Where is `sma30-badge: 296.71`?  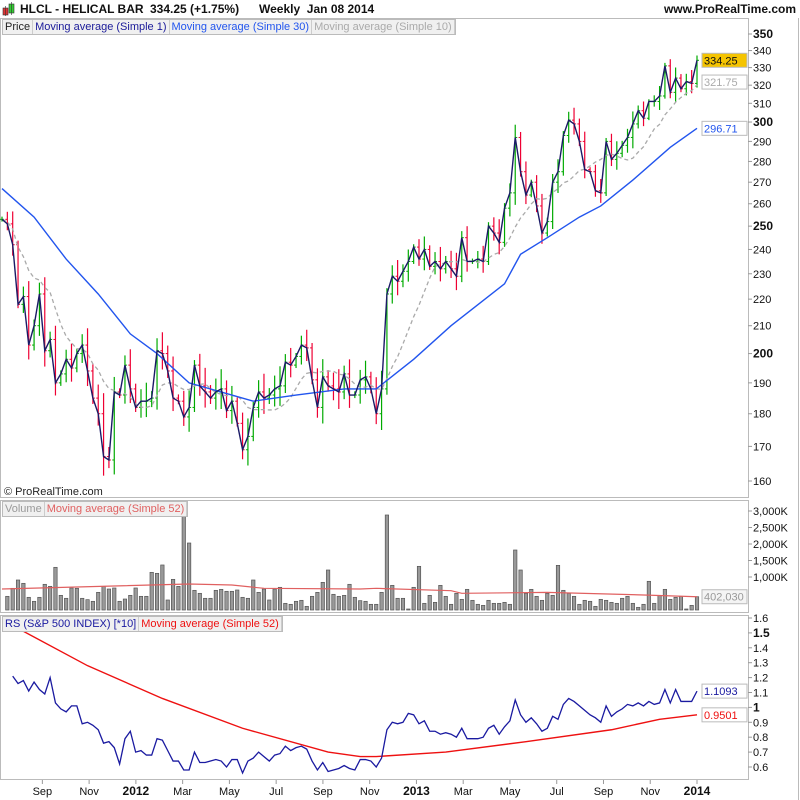
sma30-badge: 296.71 is located at coordinates (721, 129).